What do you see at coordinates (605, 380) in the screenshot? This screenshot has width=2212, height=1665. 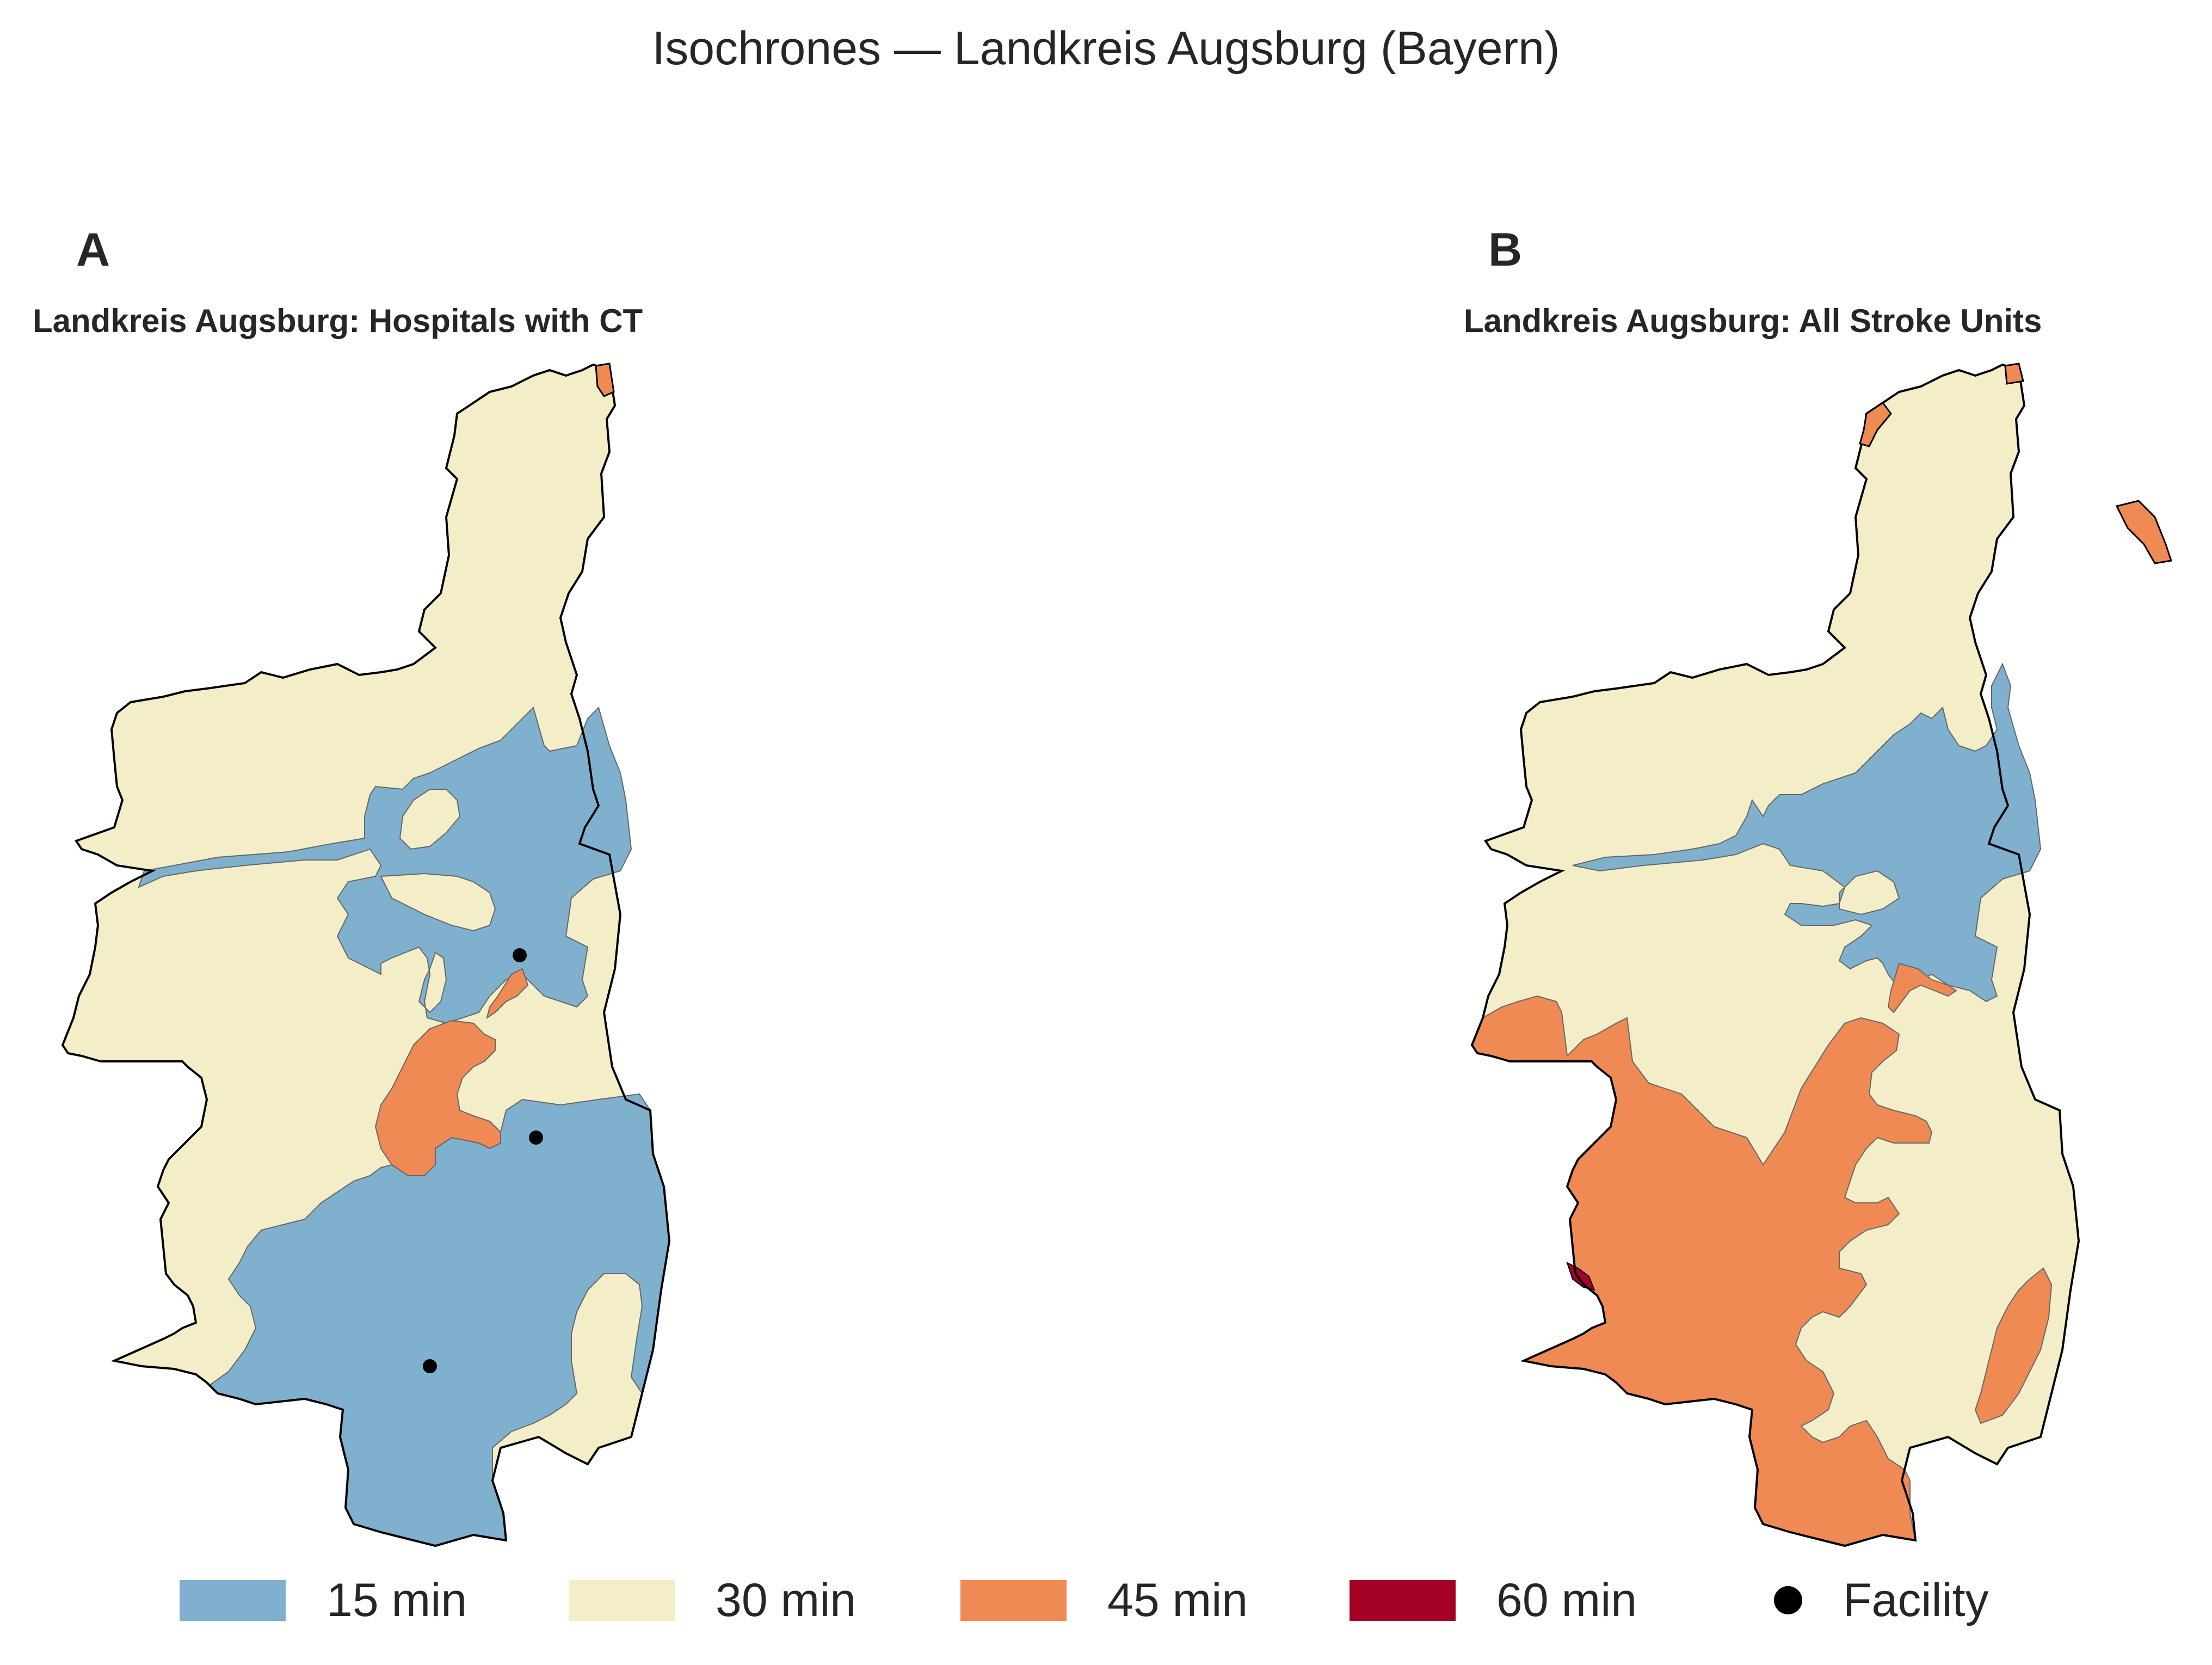 I see `isochrone-45-ne-tip-a` at bounding box center [605, 380].